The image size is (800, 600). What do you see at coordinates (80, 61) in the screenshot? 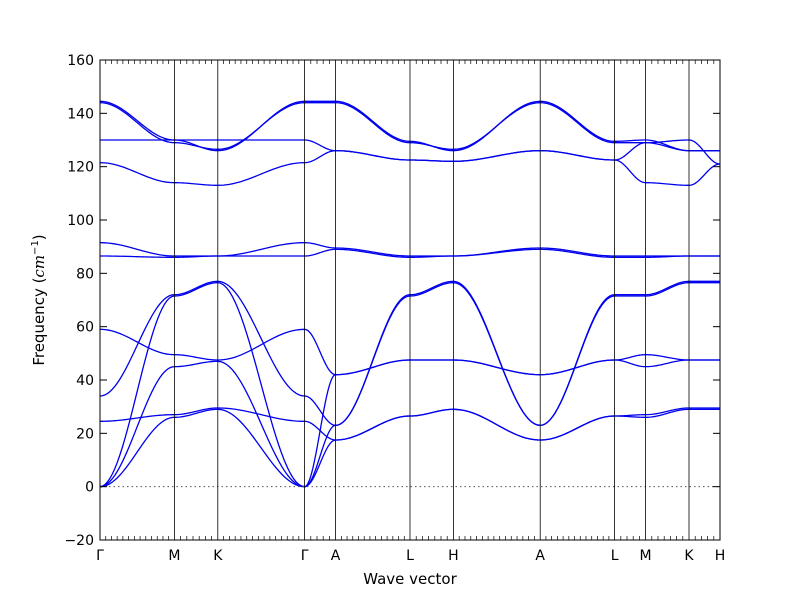
I see `y-tick-label: 160` at bounding box center [80, 61].